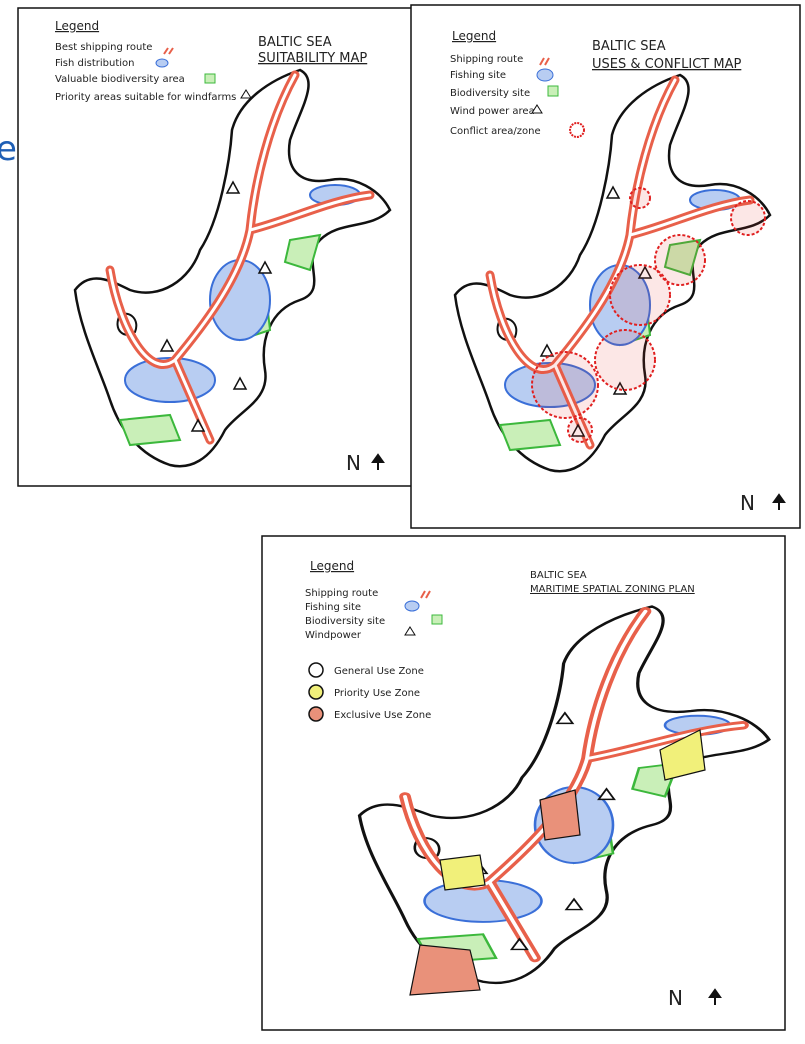 This screenshot has height=1044, width=805. I want to click on map-title: USES & CONFLICT MAP, so click(666, 64).